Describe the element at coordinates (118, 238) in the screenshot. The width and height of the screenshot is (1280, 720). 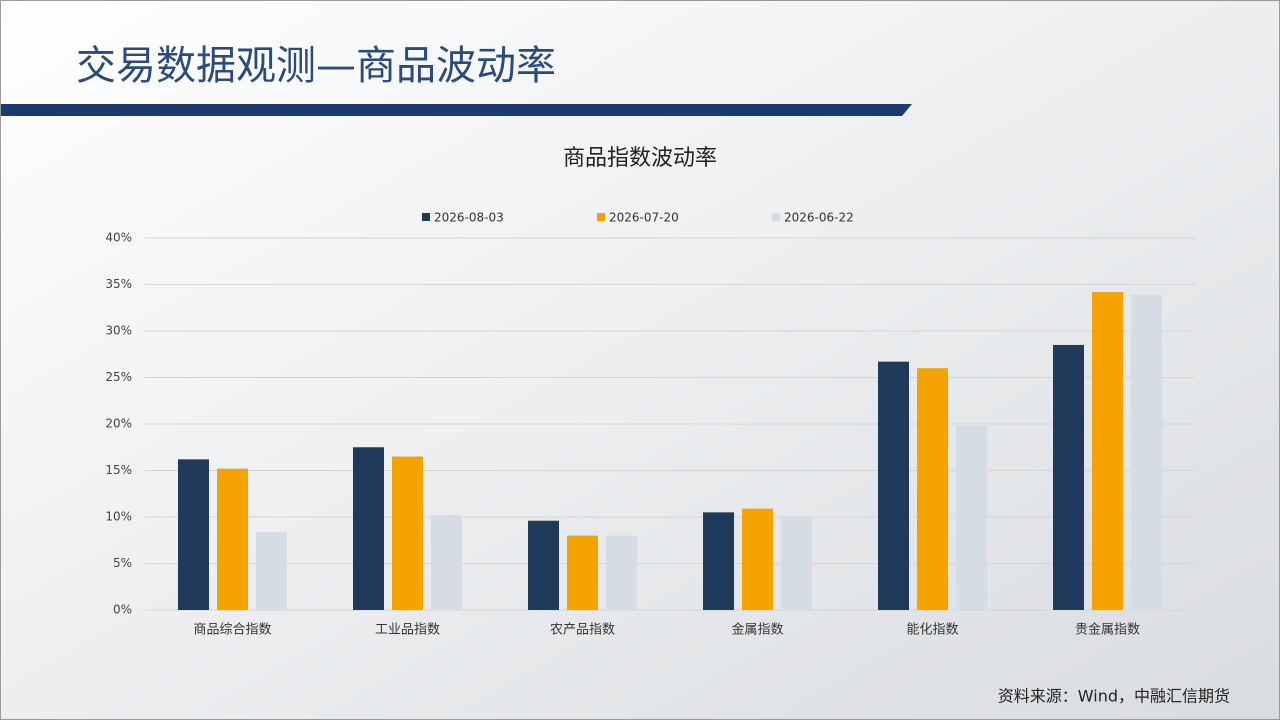
I see `y-tick-label: 40%` at that location.